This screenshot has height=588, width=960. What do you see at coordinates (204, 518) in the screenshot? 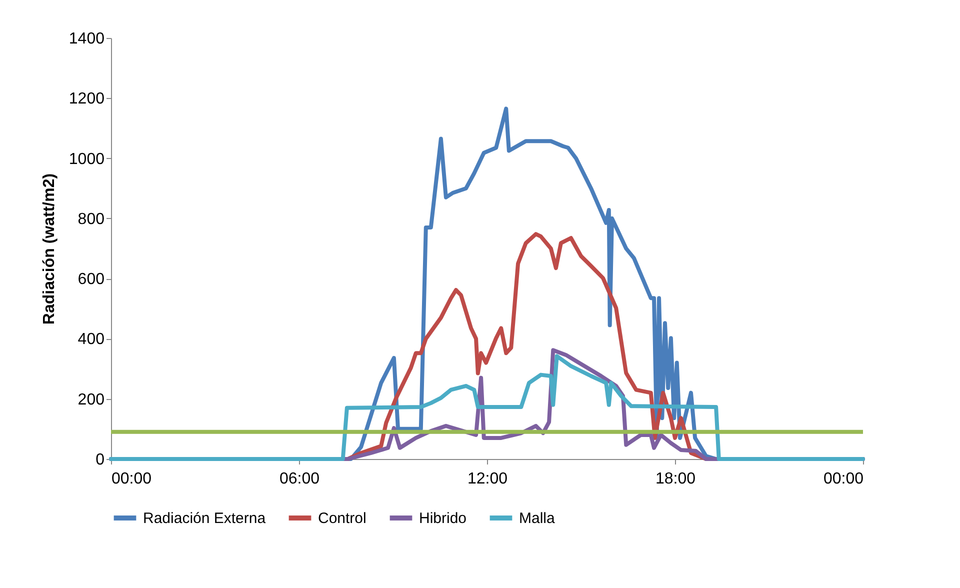
I see `legend-label: Radiación Externa` at bounding box center [204, 518].